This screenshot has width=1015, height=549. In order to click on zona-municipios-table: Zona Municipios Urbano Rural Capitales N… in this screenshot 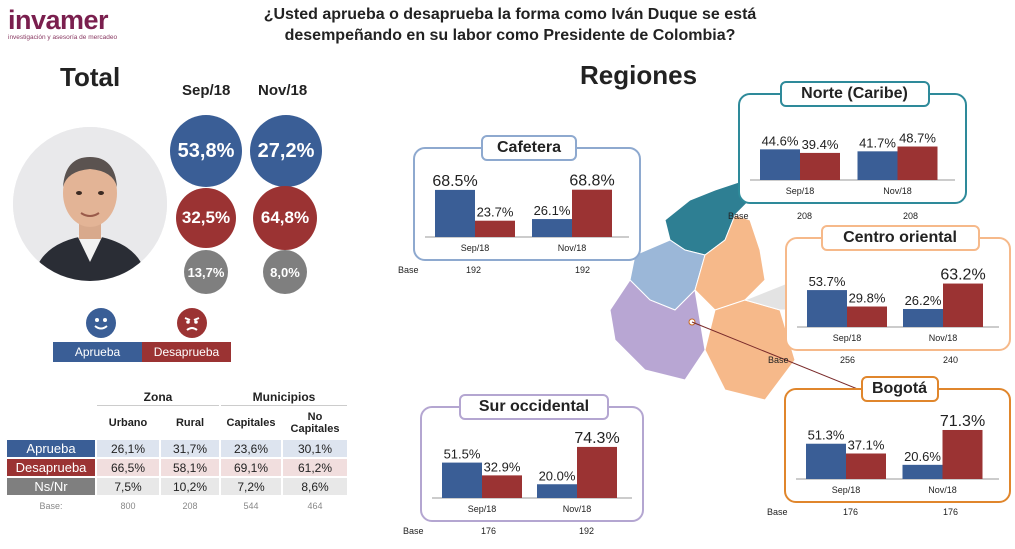, I will do `click(177, 451)`.